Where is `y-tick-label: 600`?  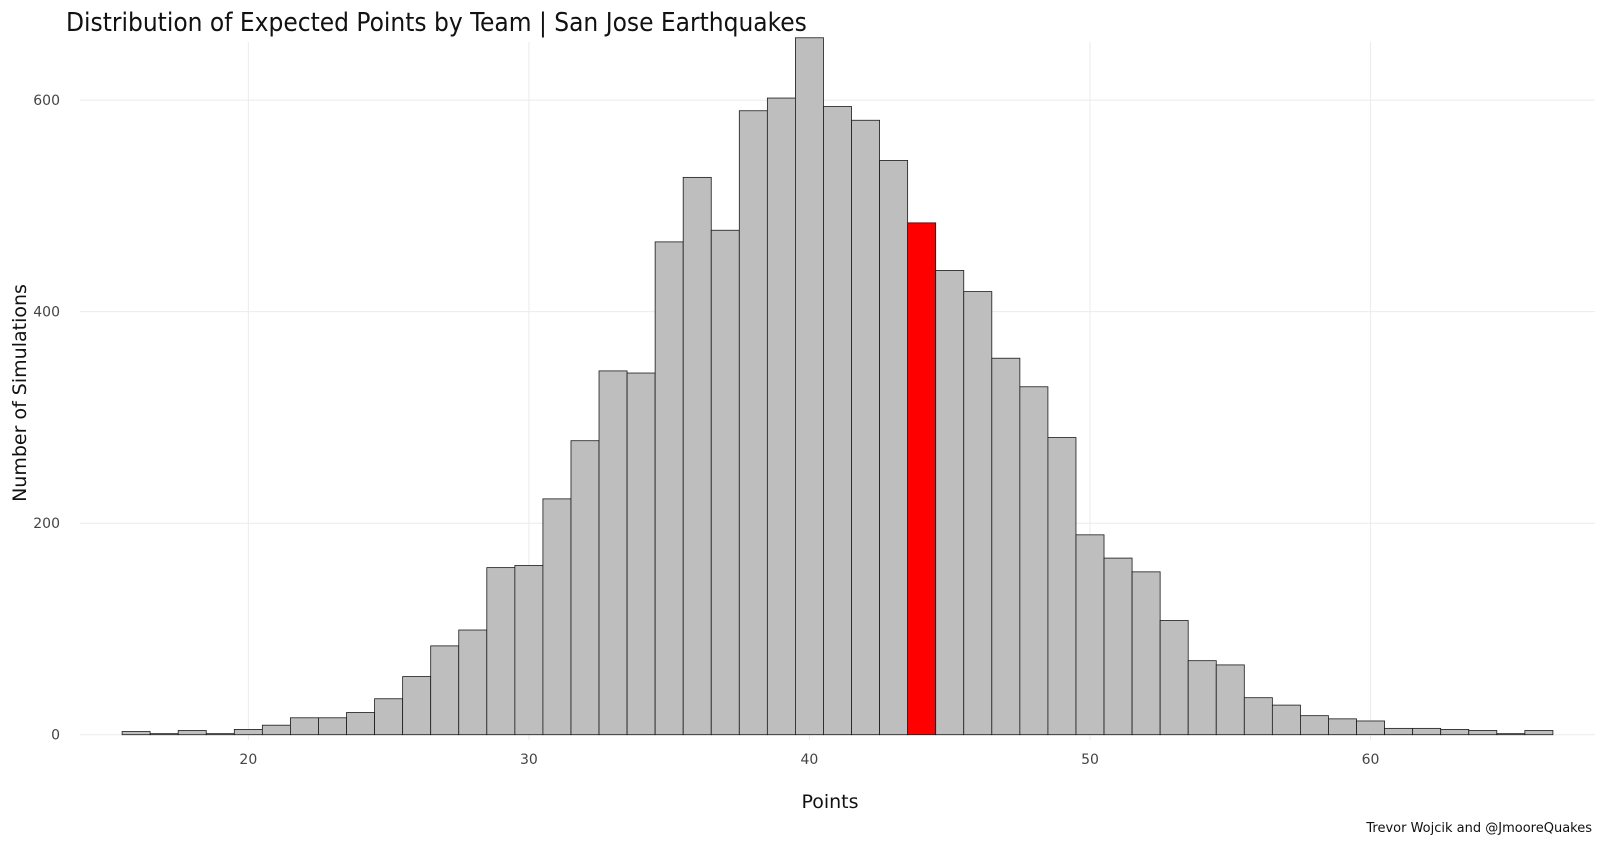 y-tick-label: 600 is located at coordinates (46, 101).